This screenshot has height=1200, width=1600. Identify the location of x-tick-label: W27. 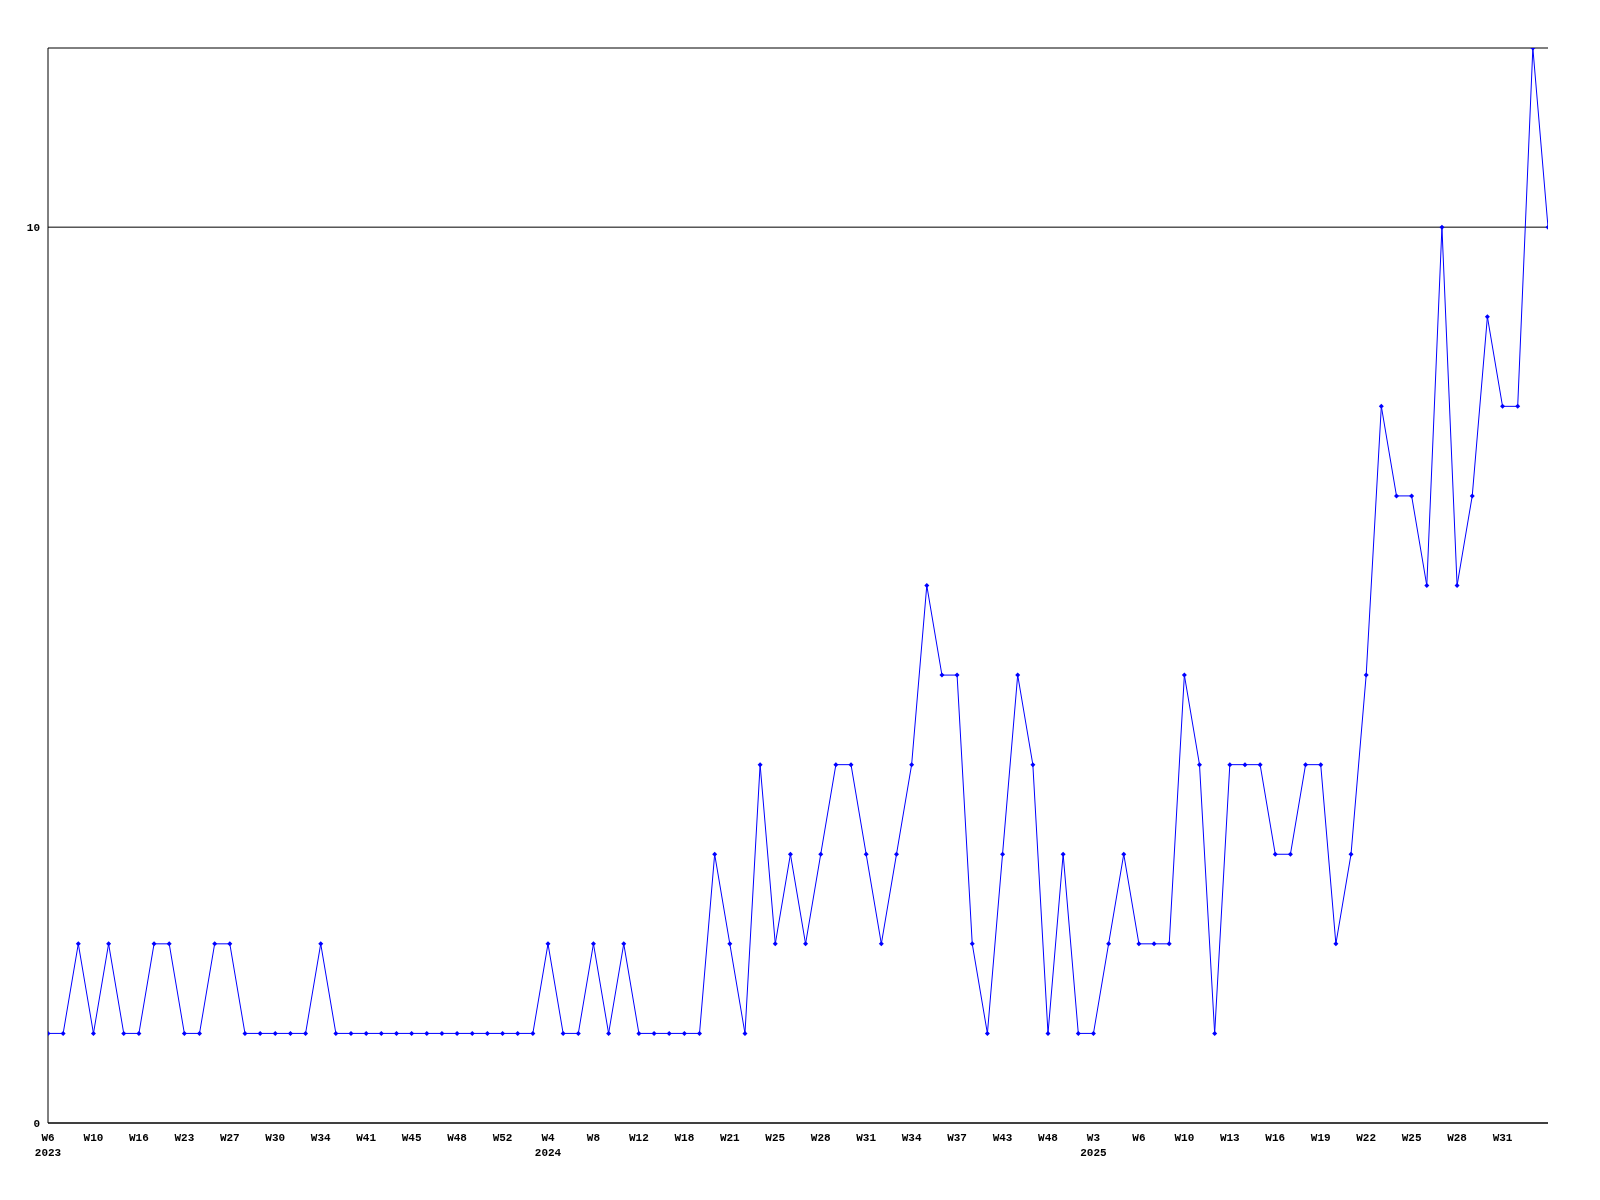
(229, 1138).